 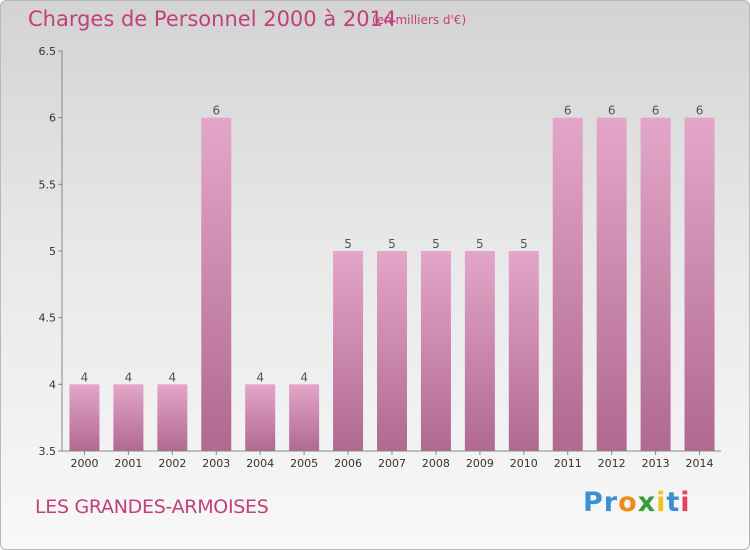 What do you see at coordinates (479, 351) in the screenshot?
I see `bar-2009` at bounding box center [479, 351].